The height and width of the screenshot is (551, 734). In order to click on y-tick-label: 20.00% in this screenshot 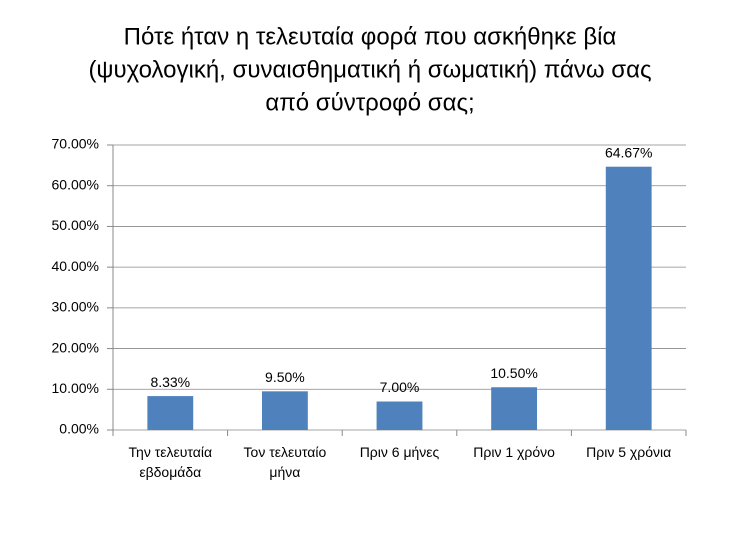, I will do `click(75, 347)`.